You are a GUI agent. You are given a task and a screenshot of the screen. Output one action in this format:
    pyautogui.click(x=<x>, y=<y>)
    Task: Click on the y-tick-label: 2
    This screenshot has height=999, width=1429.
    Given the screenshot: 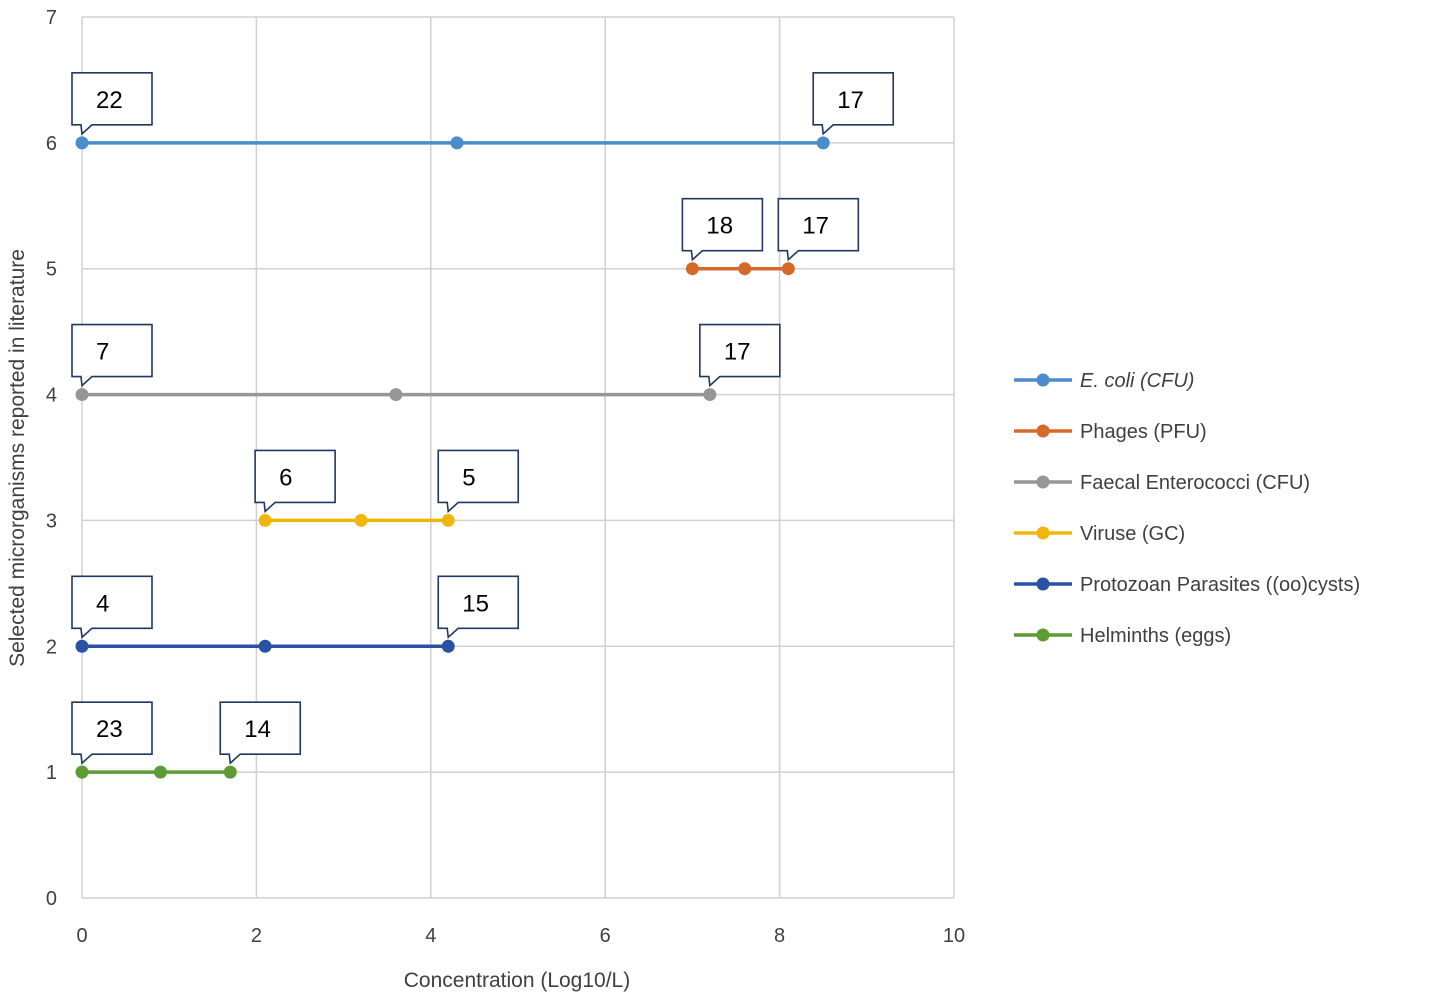 What is the action you would take?
    pyautogui.click(x=51, y=647)
    